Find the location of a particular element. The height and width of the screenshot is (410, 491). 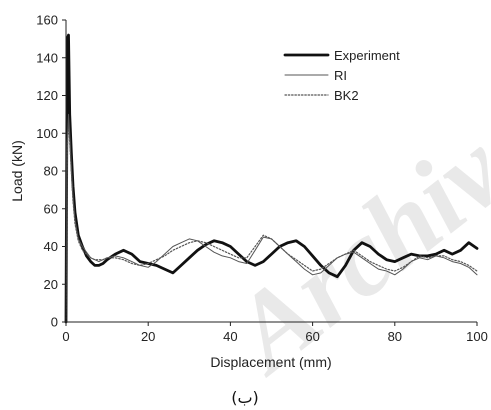

x-tick-label: 80 is located at coordinates (395, 336).